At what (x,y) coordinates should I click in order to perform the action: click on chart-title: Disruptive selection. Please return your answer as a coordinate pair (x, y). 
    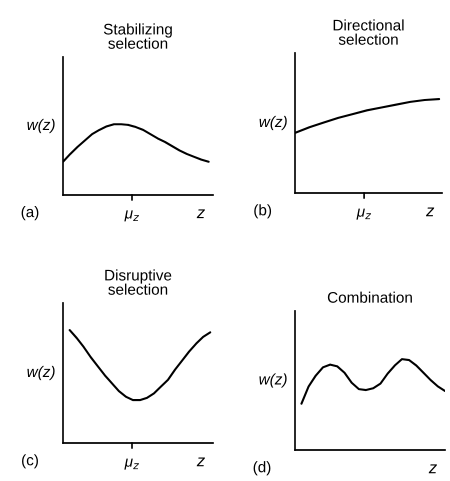
    Looking at the image, I should click on (138, 282).